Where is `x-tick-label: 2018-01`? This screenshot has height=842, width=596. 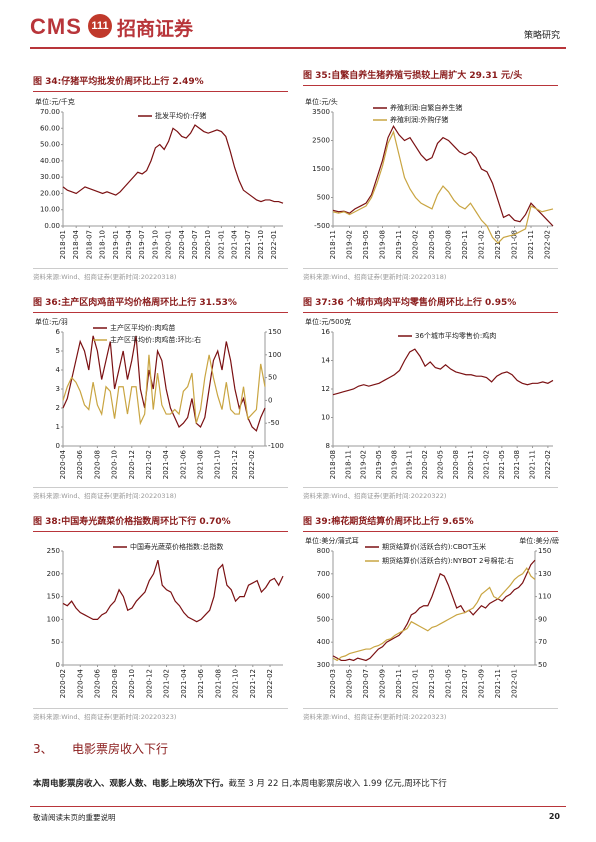 x-tick-label: 2018-01 is located at coordinates (63, 244).